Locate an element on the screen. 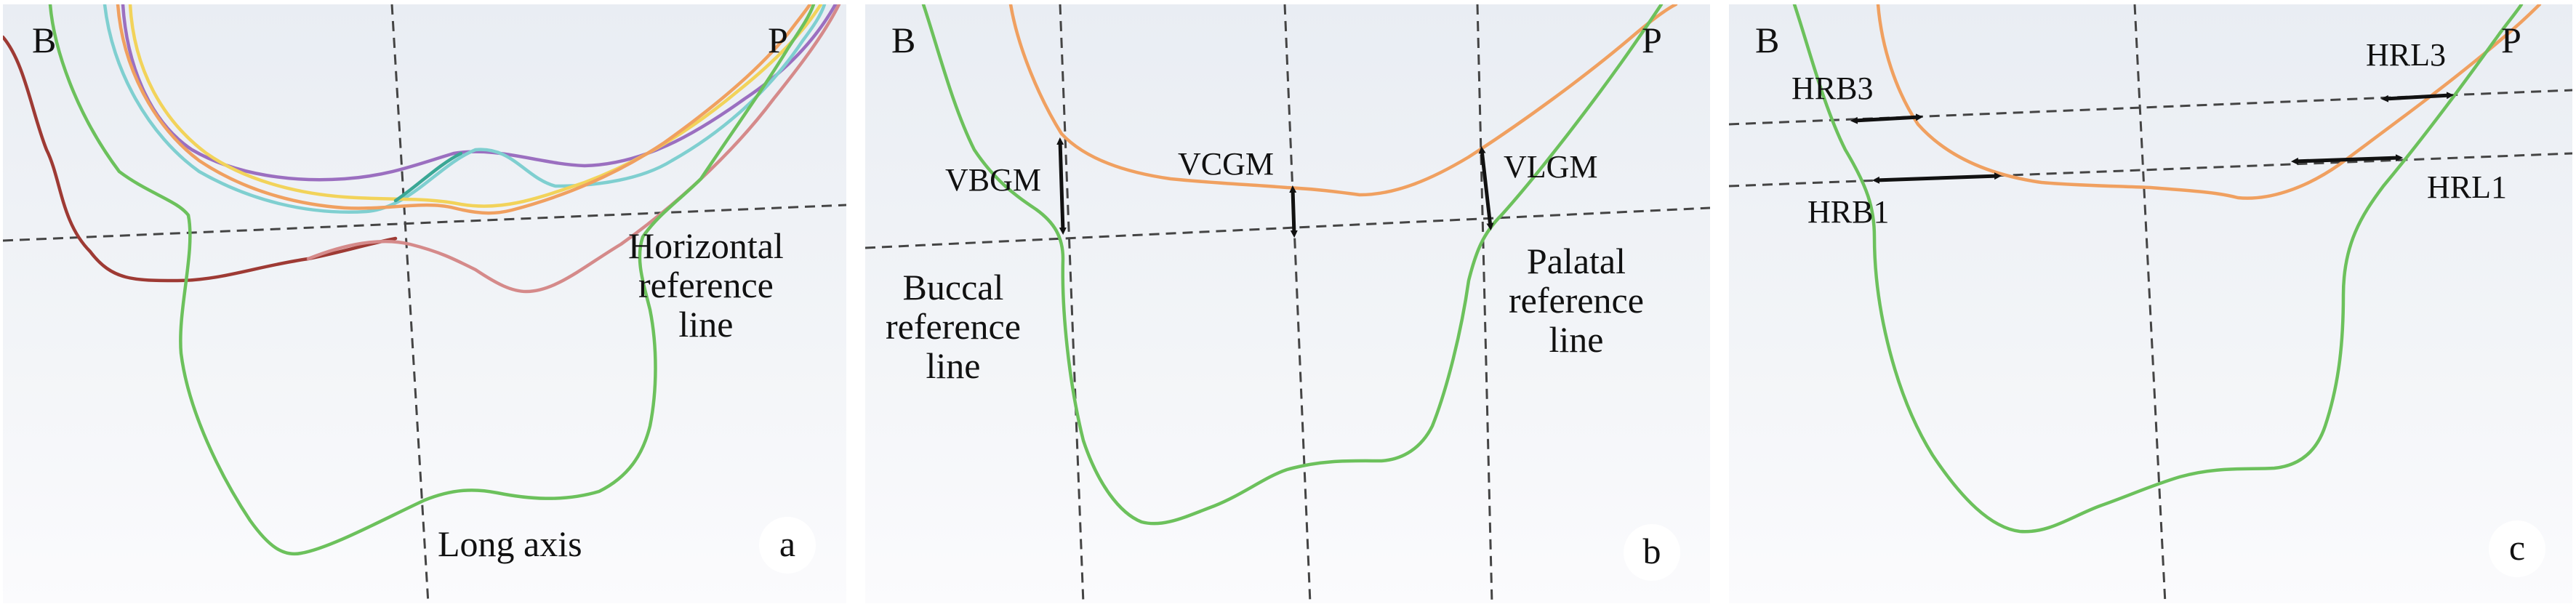 This screenshot has width=2576, height=607. hrb1-label: HRB1 is located at coordinates (1848, 212).